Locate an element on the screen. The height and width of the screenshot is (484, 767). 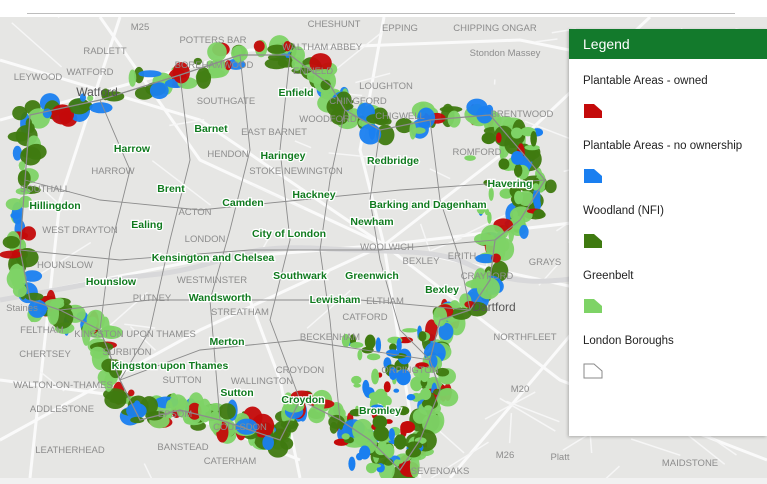
town-label: EAST BARNET is located at coordinates (274, 132).